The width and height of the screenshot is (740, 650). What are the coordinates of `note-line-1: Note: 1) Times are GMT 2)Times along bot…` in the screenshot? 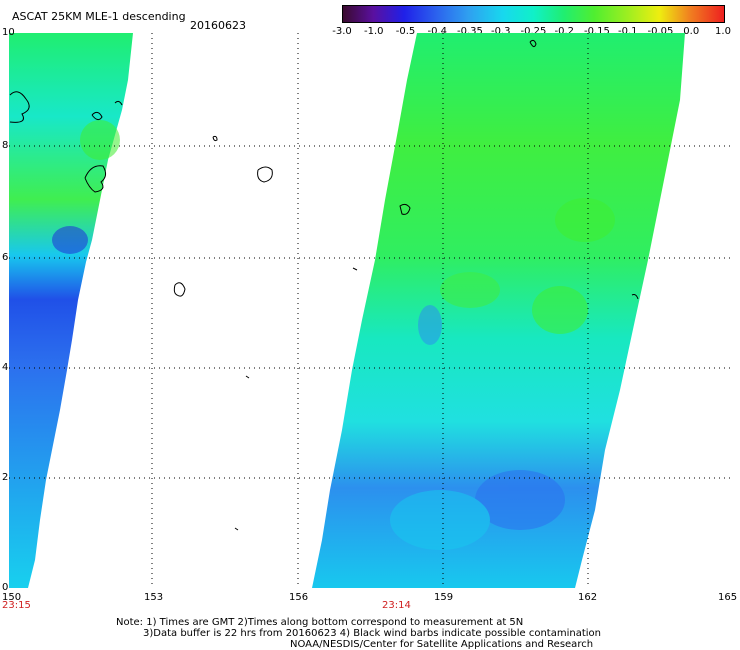 It's located at (320, 622).